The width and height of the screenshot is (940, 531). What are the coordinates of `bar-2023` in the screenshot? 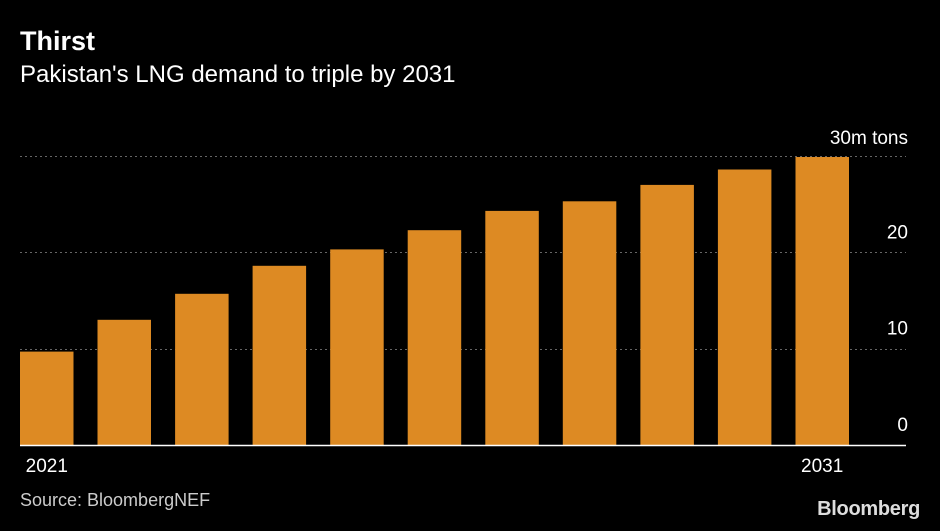 It's located at (202, 369).